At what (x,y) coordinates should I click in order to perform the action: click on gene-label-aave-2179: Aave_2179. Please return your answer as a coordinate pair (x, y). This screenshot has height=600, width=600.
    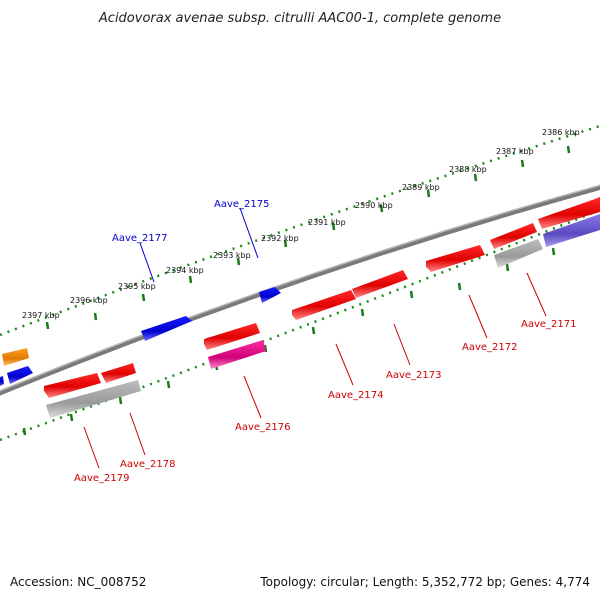
    Looking at the image, I should click on (102, 478).